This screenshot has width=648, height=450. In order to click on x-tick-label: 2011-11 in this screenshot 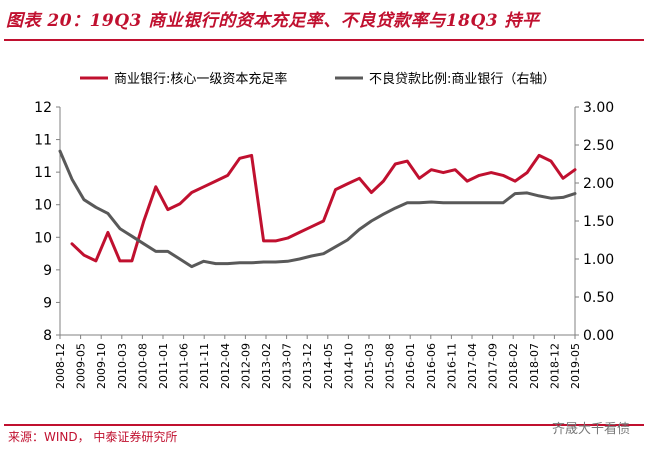, I will do `click(204, 366)`.